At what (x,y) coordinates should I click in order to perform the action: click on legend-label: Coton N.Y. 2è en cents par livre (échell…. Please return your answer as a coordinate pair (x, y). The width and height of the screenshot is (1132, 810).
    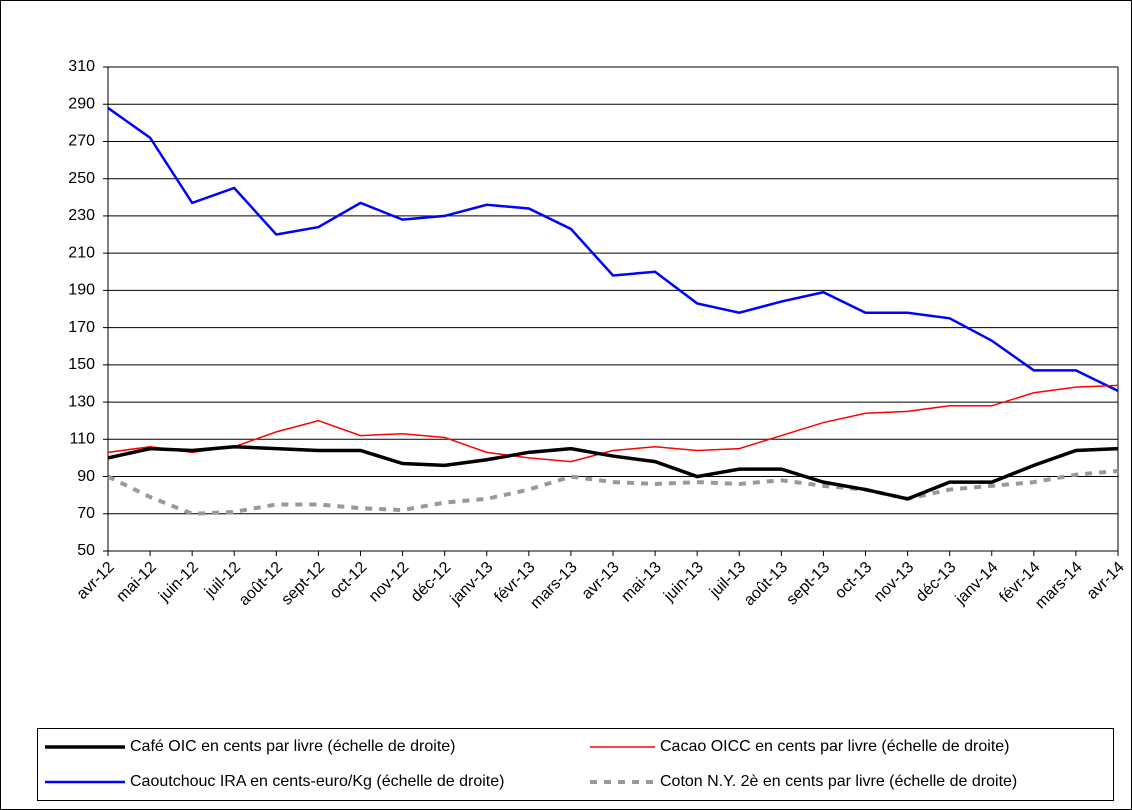
    Looking at the image, I should click on (838, 781).